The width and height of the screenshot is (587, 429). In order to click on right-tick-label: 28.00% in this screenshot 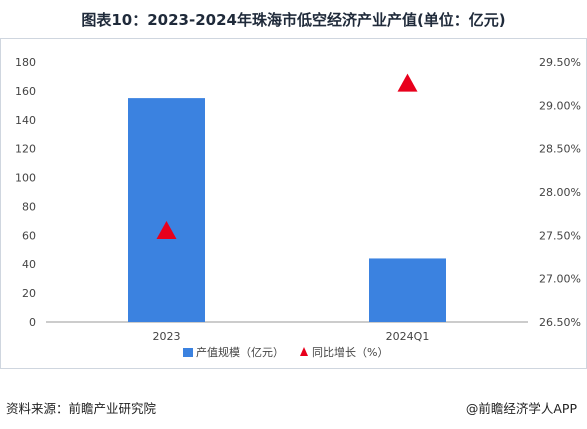, I will do `click(560, 192)`.